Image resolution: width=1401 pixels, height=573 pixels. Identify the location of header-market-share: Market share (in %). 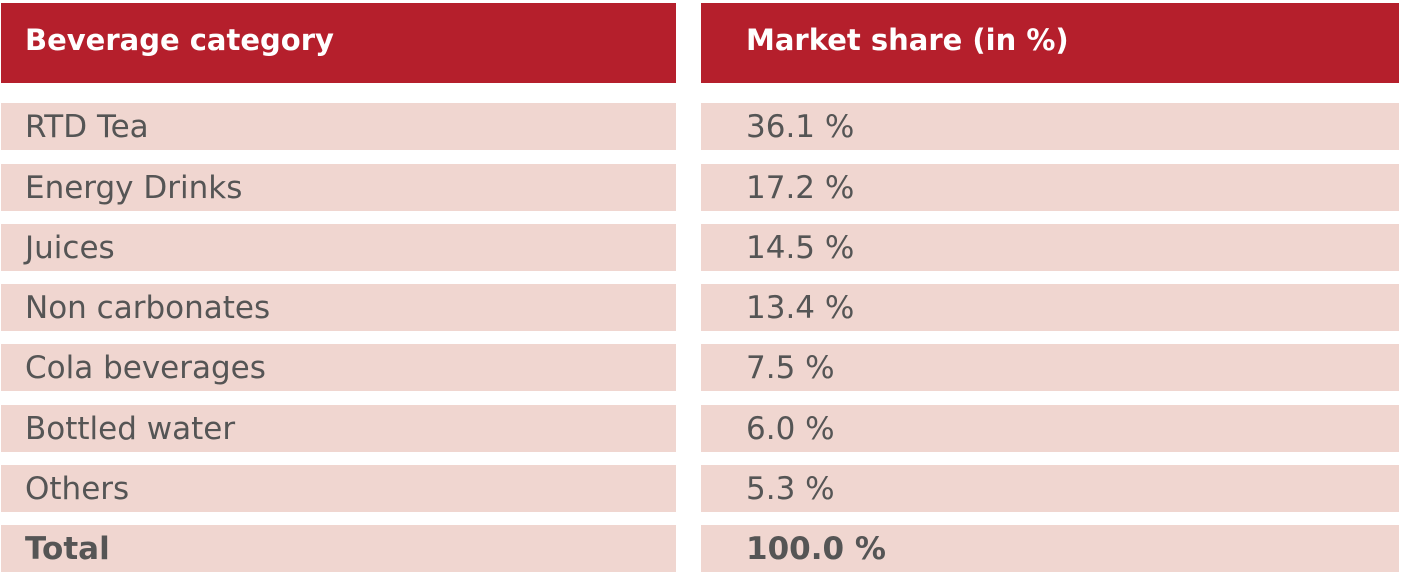
(1050, 43).